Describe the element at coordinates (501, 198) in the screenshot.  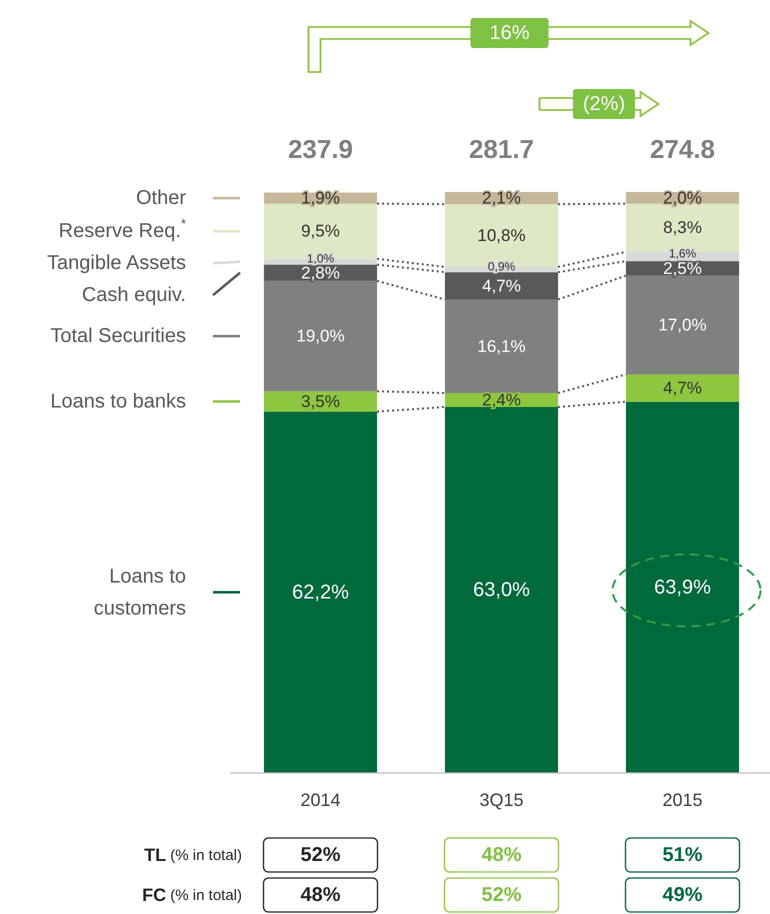
I see `data-label: 2,1%` at that location.